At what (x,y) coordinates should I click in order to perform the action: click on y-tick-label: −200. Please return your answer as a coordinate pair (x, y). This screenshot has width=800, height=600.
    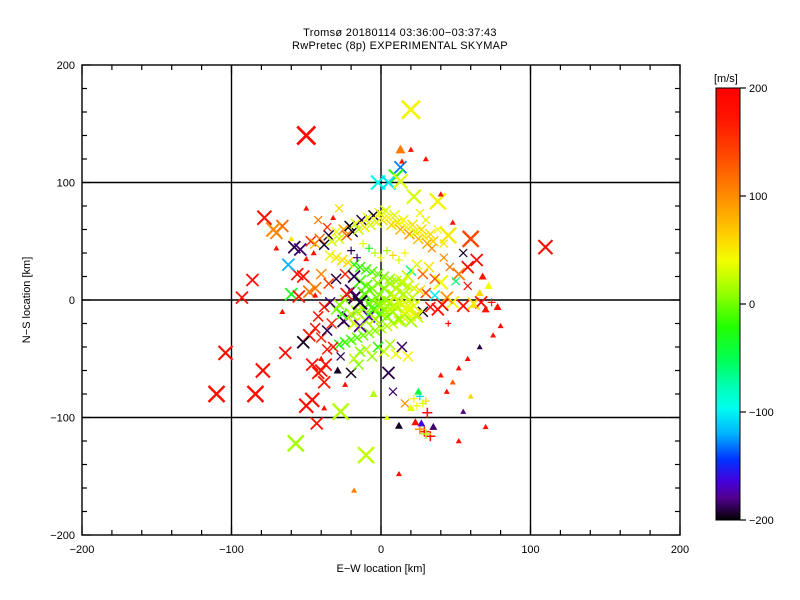
    Looking at the image, I should click on (62, 536).